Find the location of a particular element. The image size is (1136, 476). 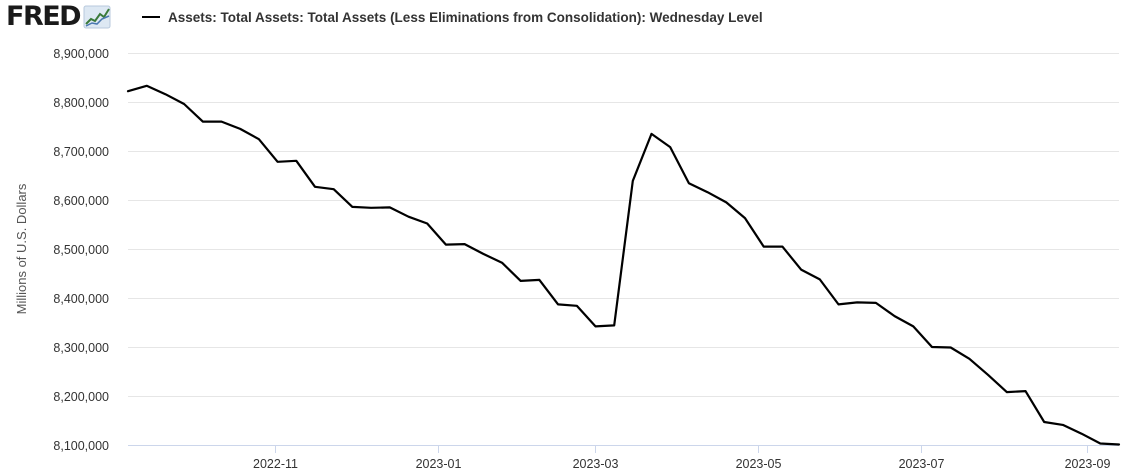

y-tick-label: 8,500,000 is located at coordinates (81, 250).